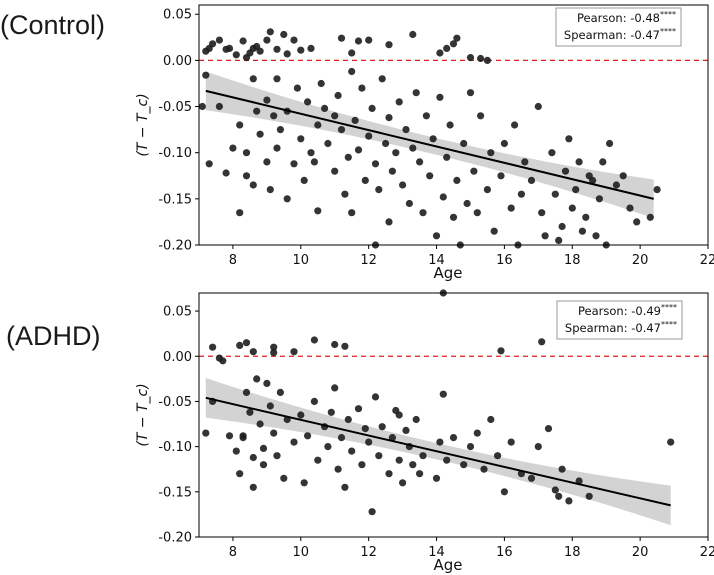  What do you see at coordinates (368, 260) in the screenshot?
I see `x-tick-label: 12` at bounding box center [368, 260].